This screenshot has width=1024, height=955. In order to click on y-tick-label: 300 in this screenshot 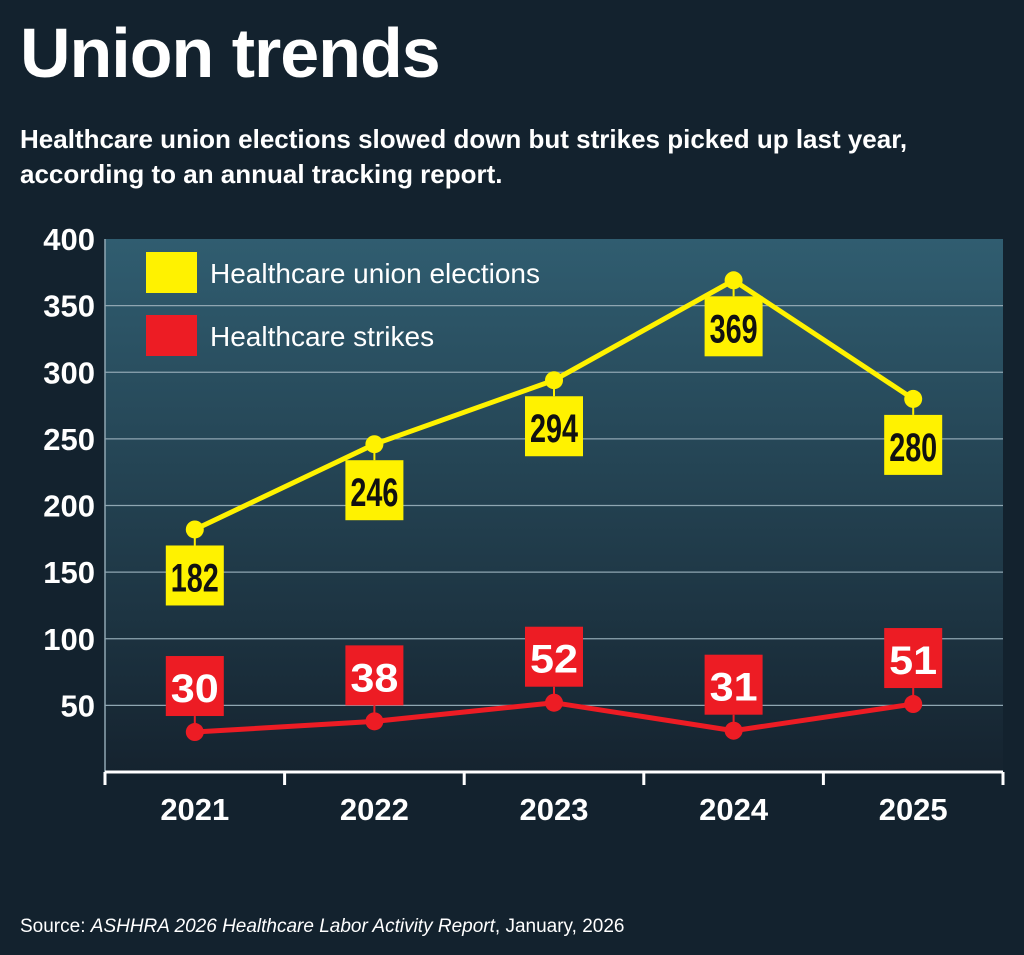, I will do `click(69, 372)`.